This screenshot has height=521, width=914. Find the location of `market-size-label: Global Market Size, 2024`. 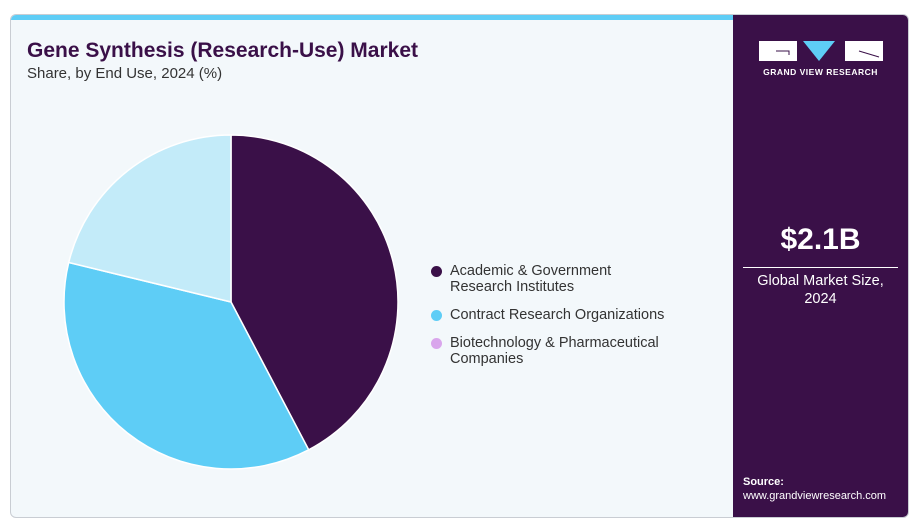

market-size-label: Global Market Size, 2024 is located at coordinates (820, 290).